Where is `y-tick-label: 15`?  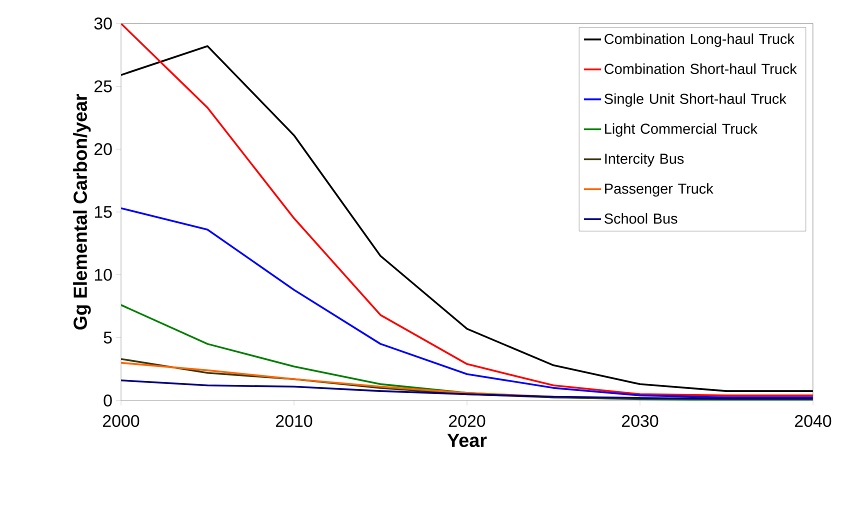 y-tick-label: 15 is located at coordinates (103, 212).